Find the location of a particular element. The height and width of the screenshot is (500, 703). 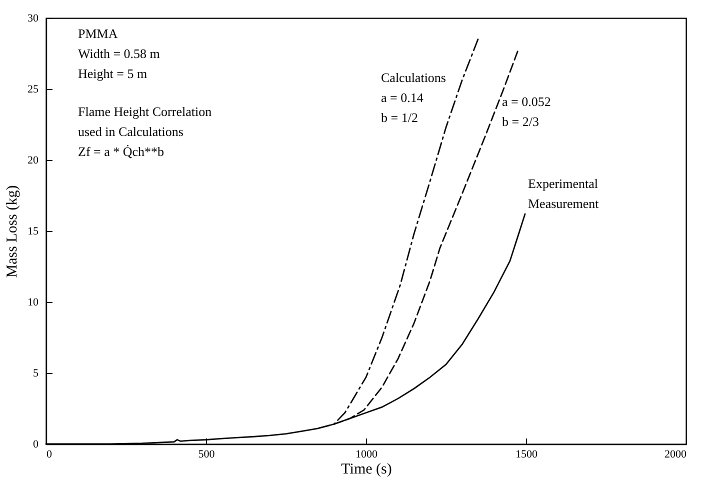

annotation: a = 0.052 b = 2/3 is located at coordinates (526, 112).